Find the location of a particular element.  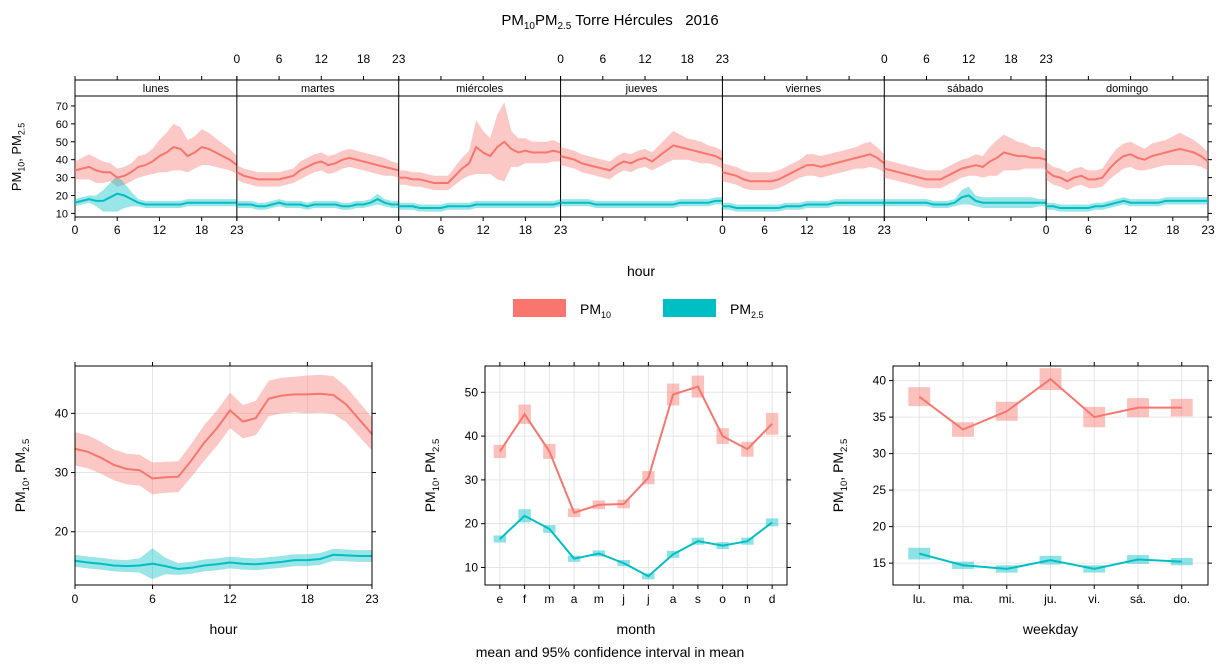

day-panel: domingo 0 6 12 18 23 is located at coordinates (1129, 156).